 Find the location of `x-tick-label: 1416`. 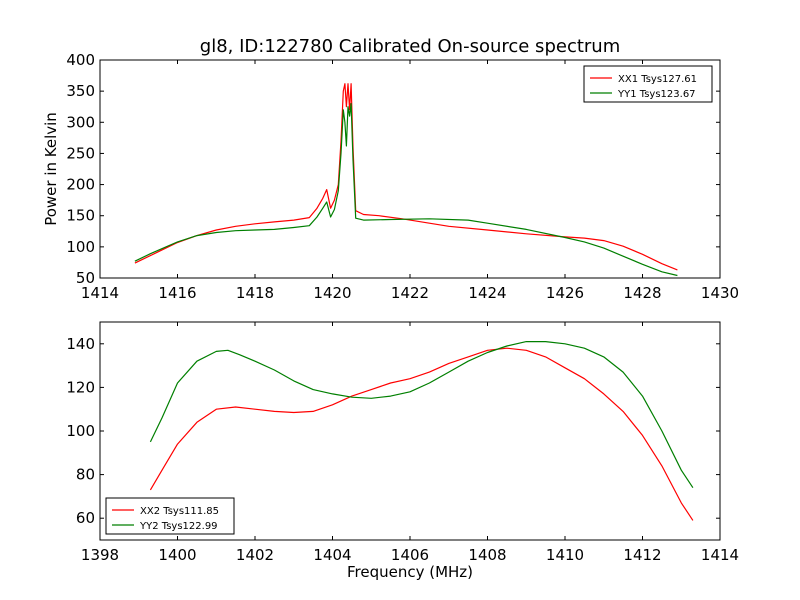

x-tick-label: 1416 is located at coordinates (177, 293).